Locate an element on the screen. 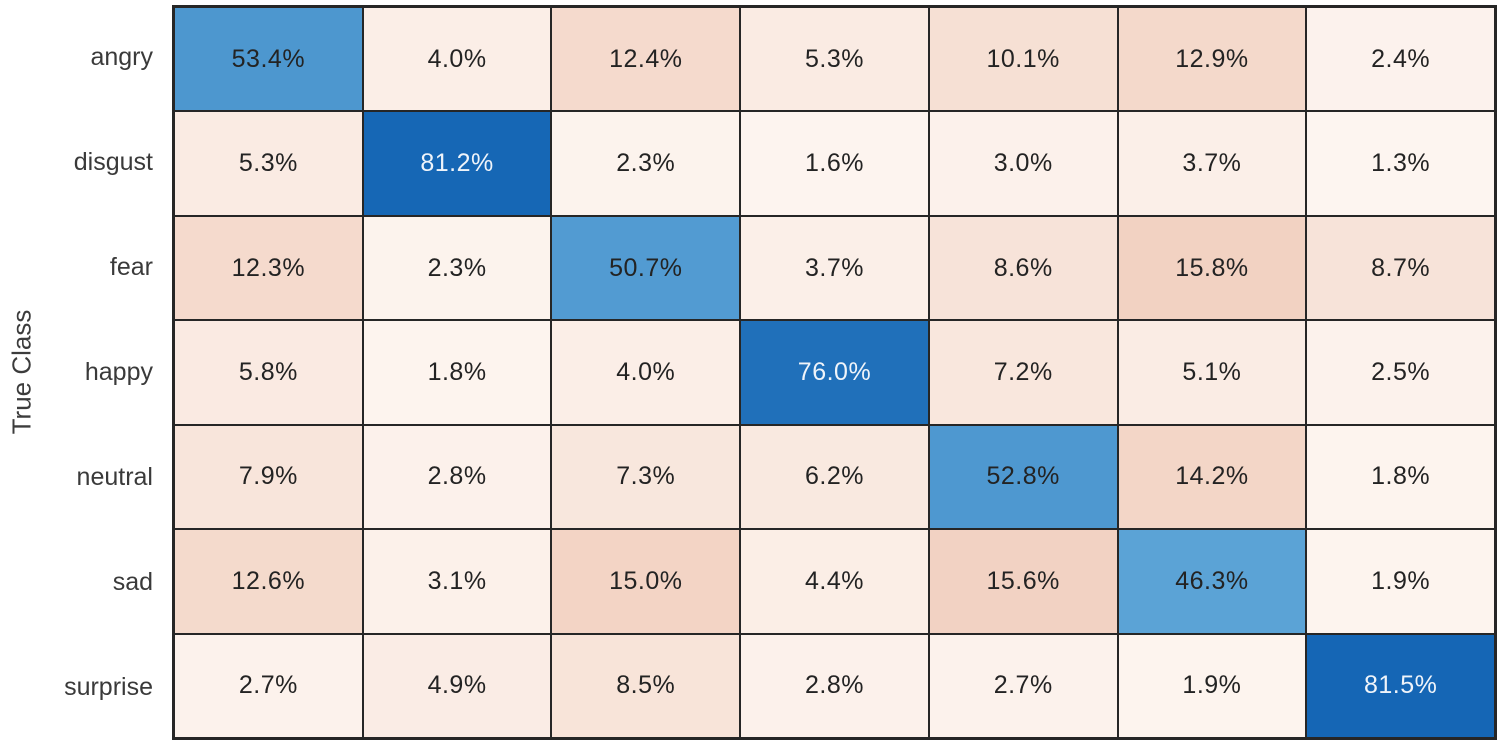 Image resolution: width=1500 pixels, height=743 pixels. cell-happy-disgust: 1.8% is located at coordinates (457, 372).